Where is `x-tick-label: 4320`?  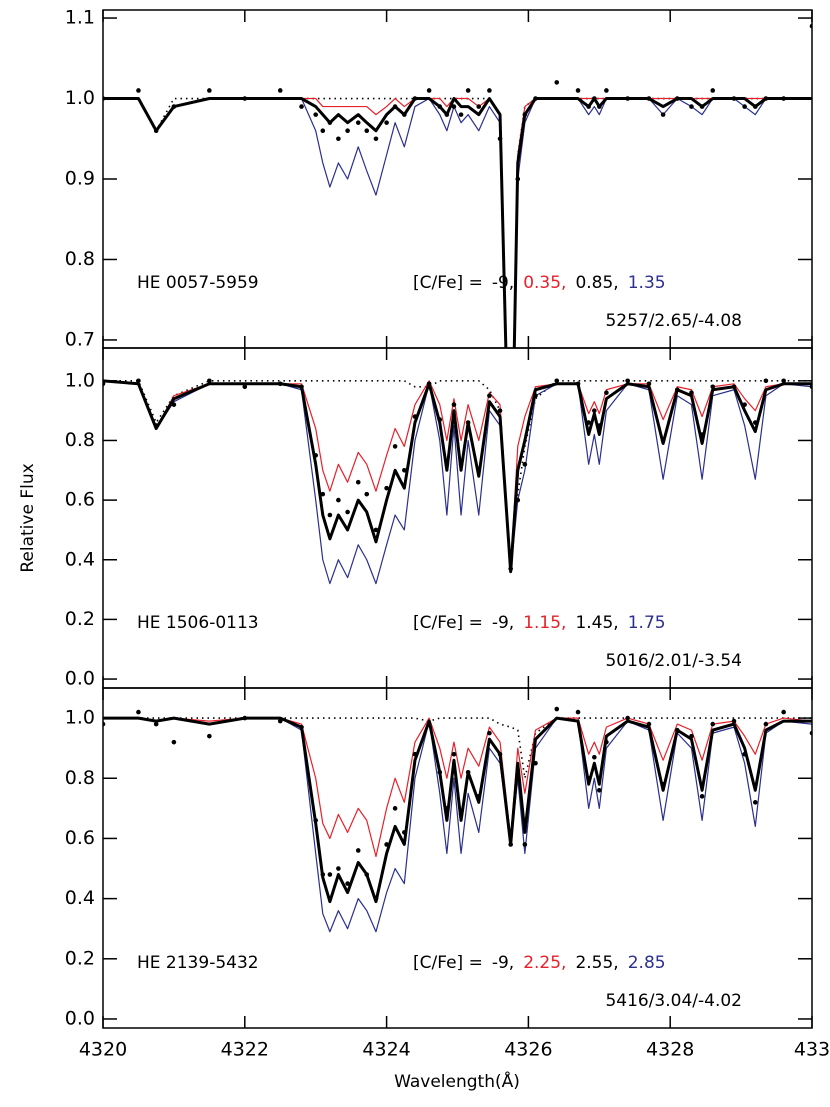
x-tick-label: 4320 is located at coordinates (103, 1050).